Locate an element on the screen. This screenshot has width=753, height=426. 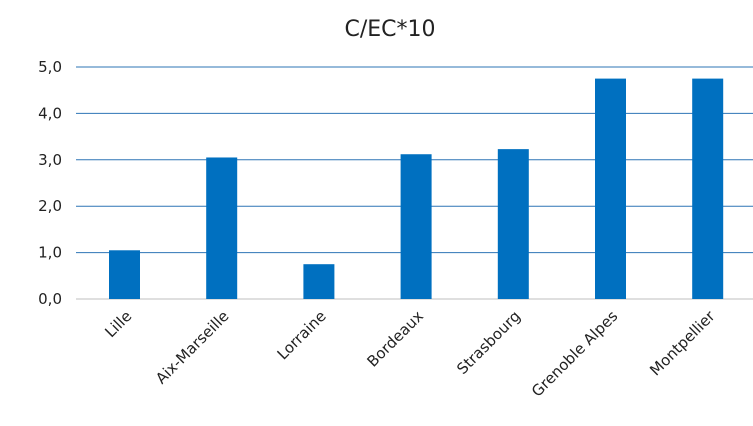
x-tick-label: Lille is located at coordinates (118, 324).